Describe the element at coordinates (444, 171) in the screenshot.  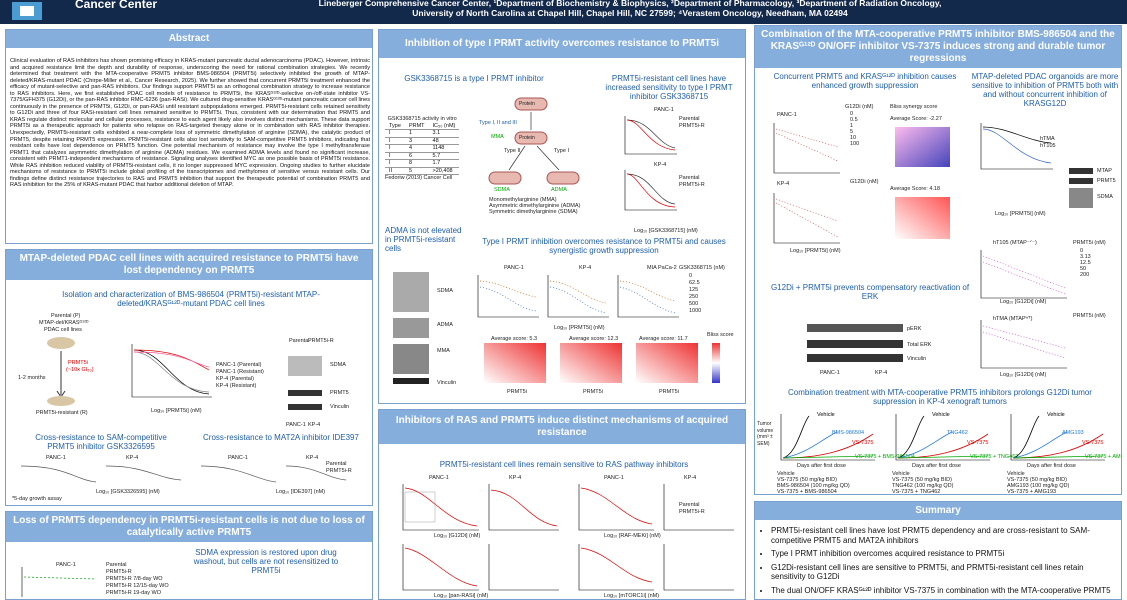
I see `table-cell: >20,408` at that location.